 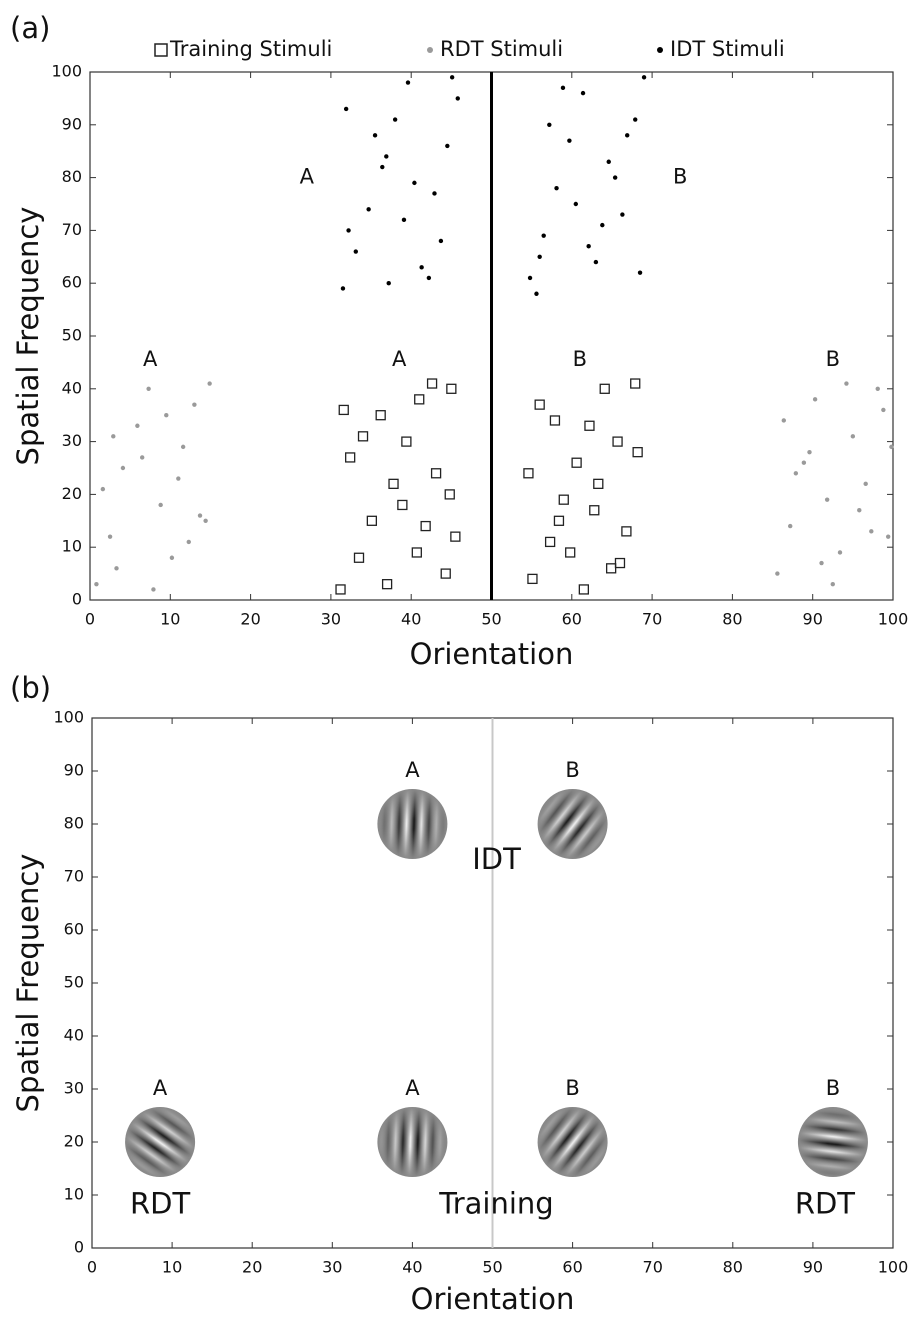 I want to click on x-tick-label: 80, so click(x=732, y=619).